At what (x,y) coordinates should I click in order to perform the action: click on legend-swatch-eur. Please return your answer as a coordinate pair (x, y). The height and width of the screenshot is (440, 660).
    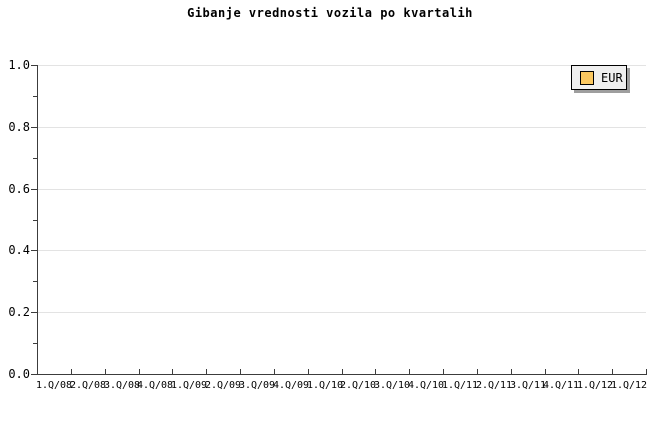
    Looking at the image, I should click on (587, 77).